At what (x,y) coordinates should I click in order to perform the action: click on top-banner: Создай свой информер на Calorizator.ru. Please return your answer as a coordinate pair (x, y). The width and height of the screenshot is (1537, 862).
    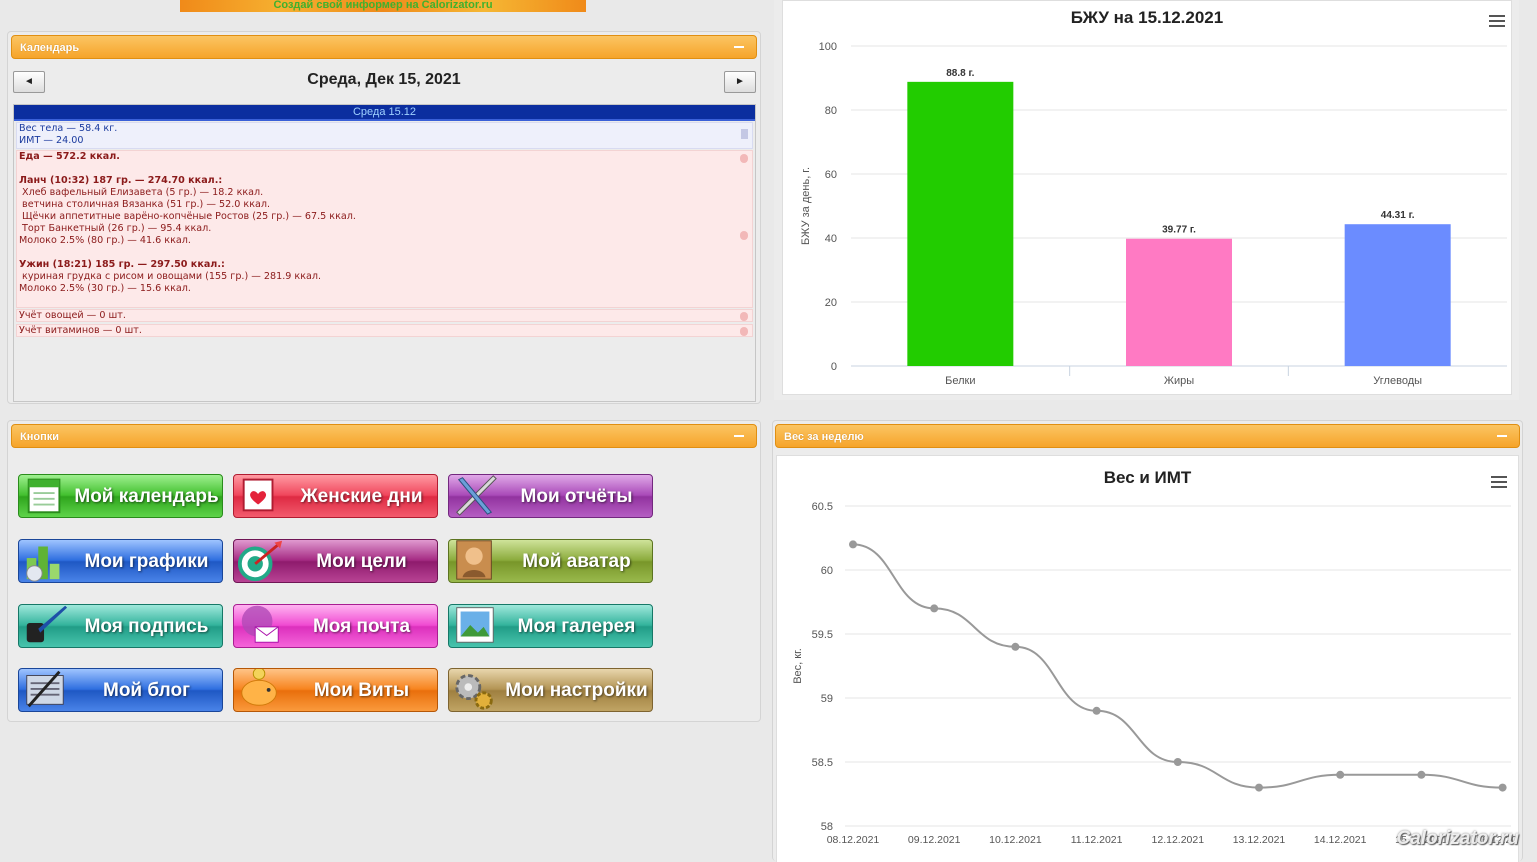
    Looking at the image, I should click on (383, 6).